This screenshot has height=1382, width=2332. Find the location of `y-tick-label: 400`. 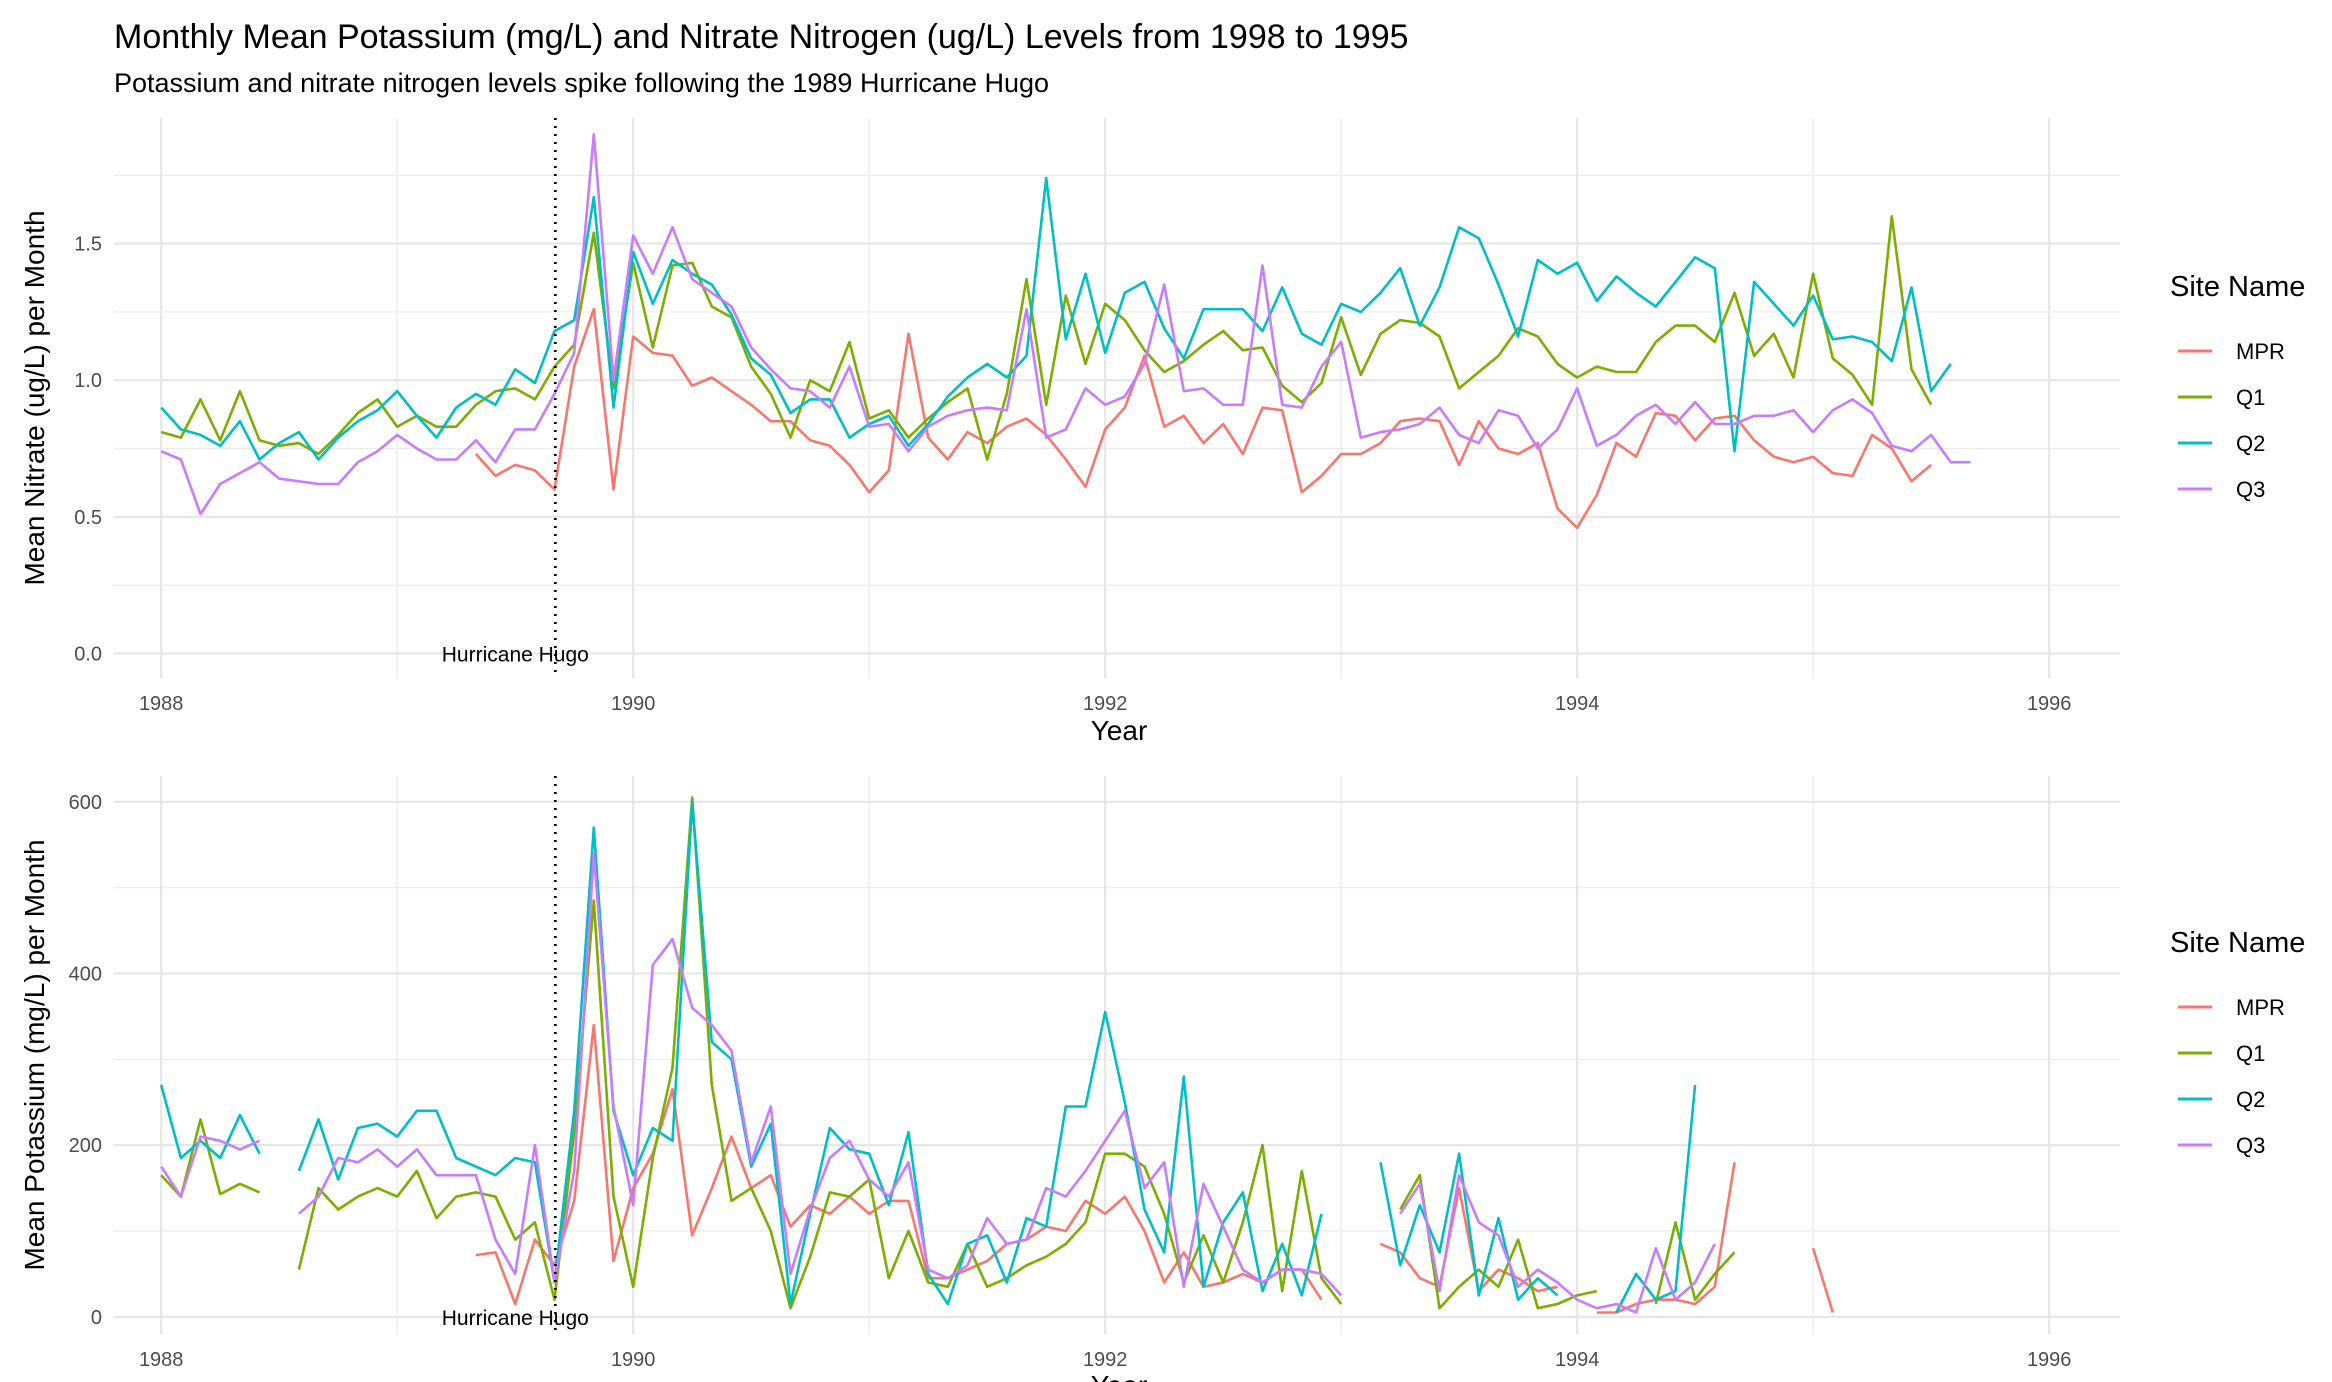

y-tick-label: 400 is located at coordinates (85, 974).